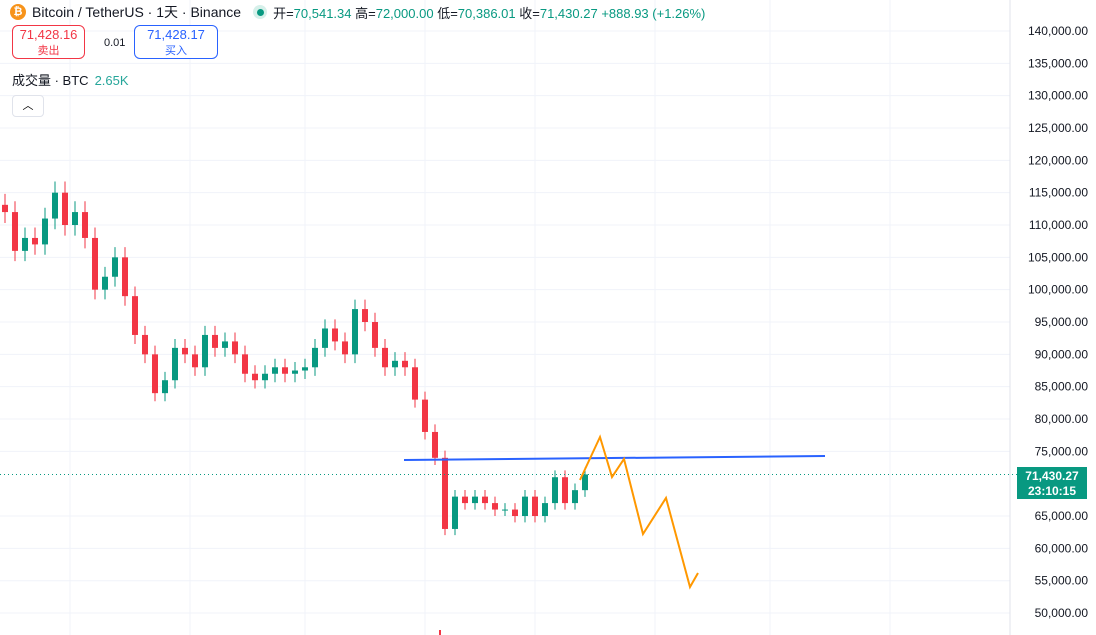  Describe the element at coordinates (1062, 387) in the screenshot. I see `y-tick-label: 85,000.00` at that location.